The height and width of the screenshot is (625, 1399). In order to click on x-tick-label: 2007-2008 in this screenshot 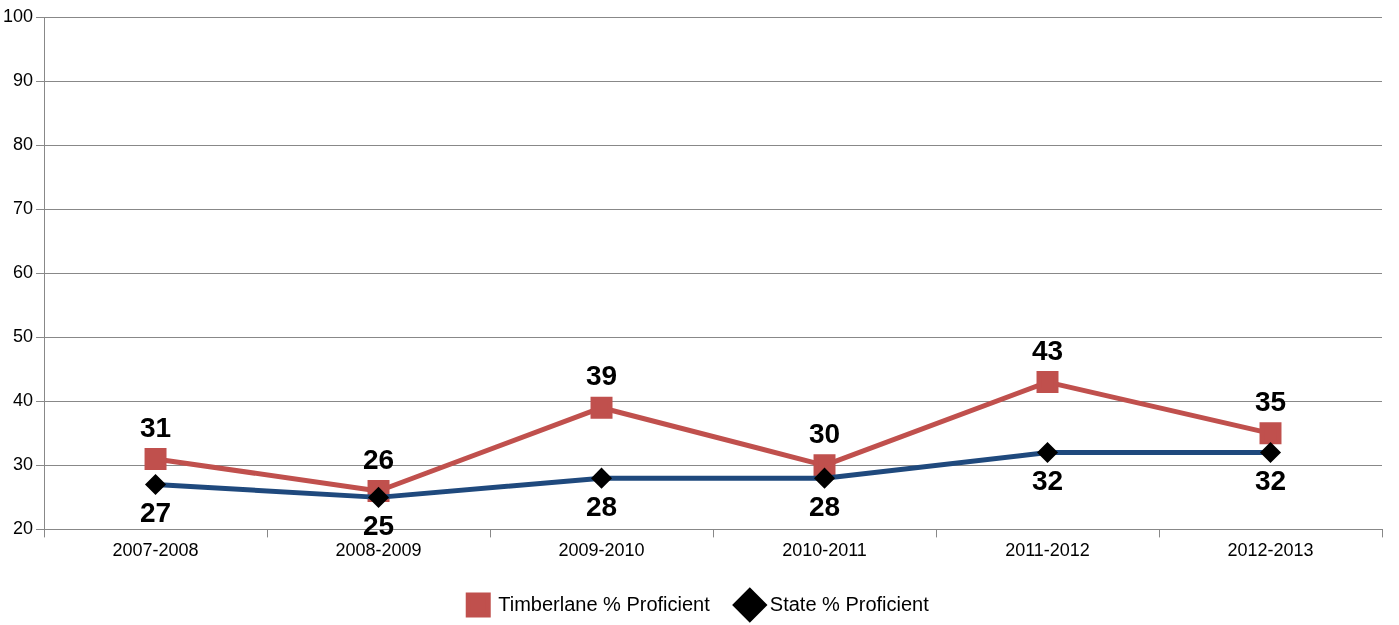, I will do `click(155, 550)`.